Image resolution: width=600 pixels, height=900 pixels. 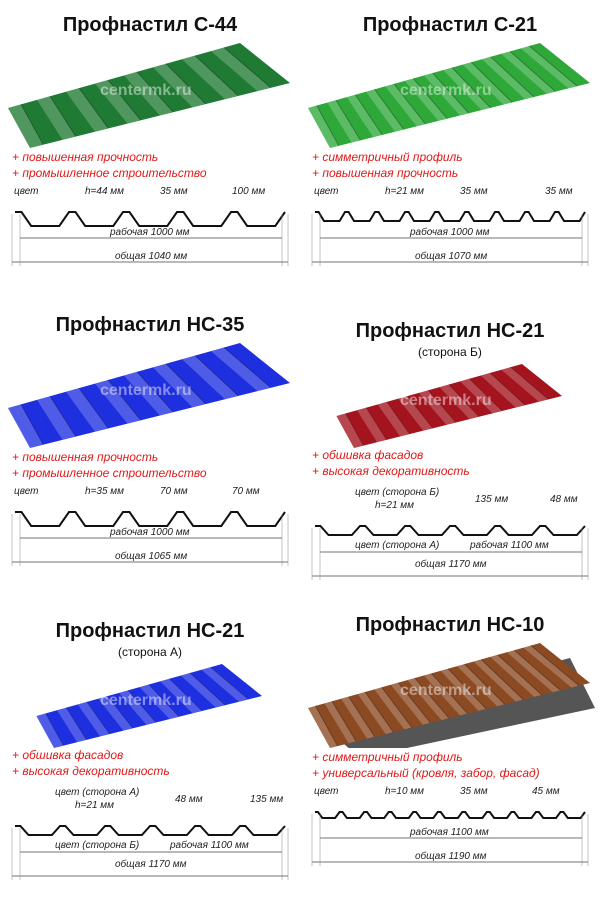 What do you see at coordinates (546, 791) in the screenshot?
I see `dimension-label: 45 мм` at bounding box center [546, 791].